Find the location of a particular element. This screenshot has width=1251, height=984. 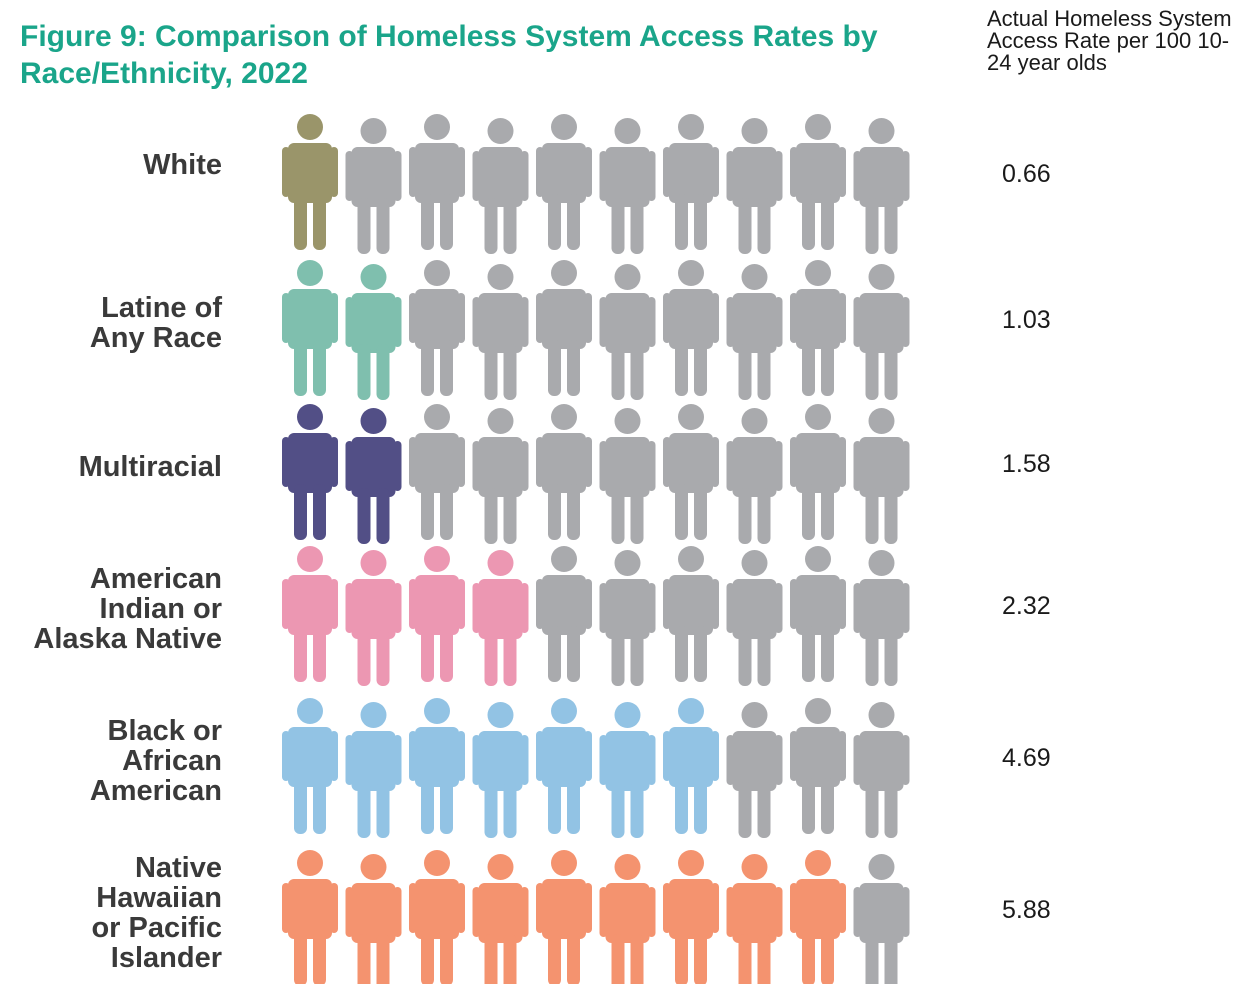

rate-value: 0.66 is located at coordinates (1026, 174).